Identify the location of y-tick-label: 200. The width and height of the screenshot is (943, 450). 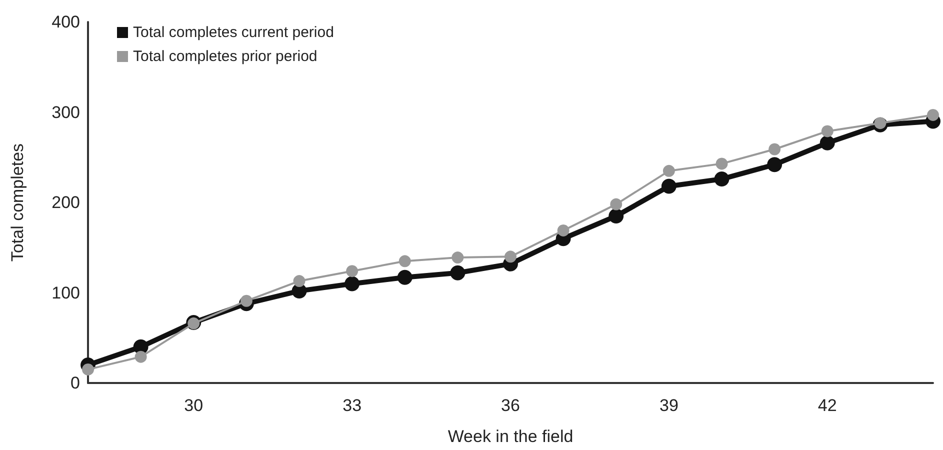
(66, 202).